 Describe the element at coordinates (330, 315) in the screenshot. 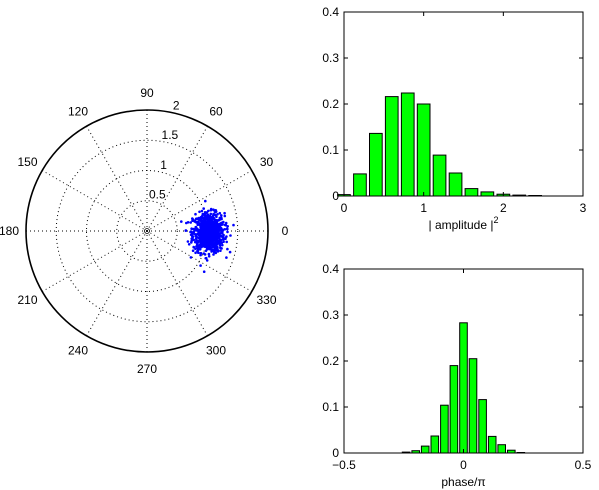

I see `y-tick-label: 0.3` at that location.